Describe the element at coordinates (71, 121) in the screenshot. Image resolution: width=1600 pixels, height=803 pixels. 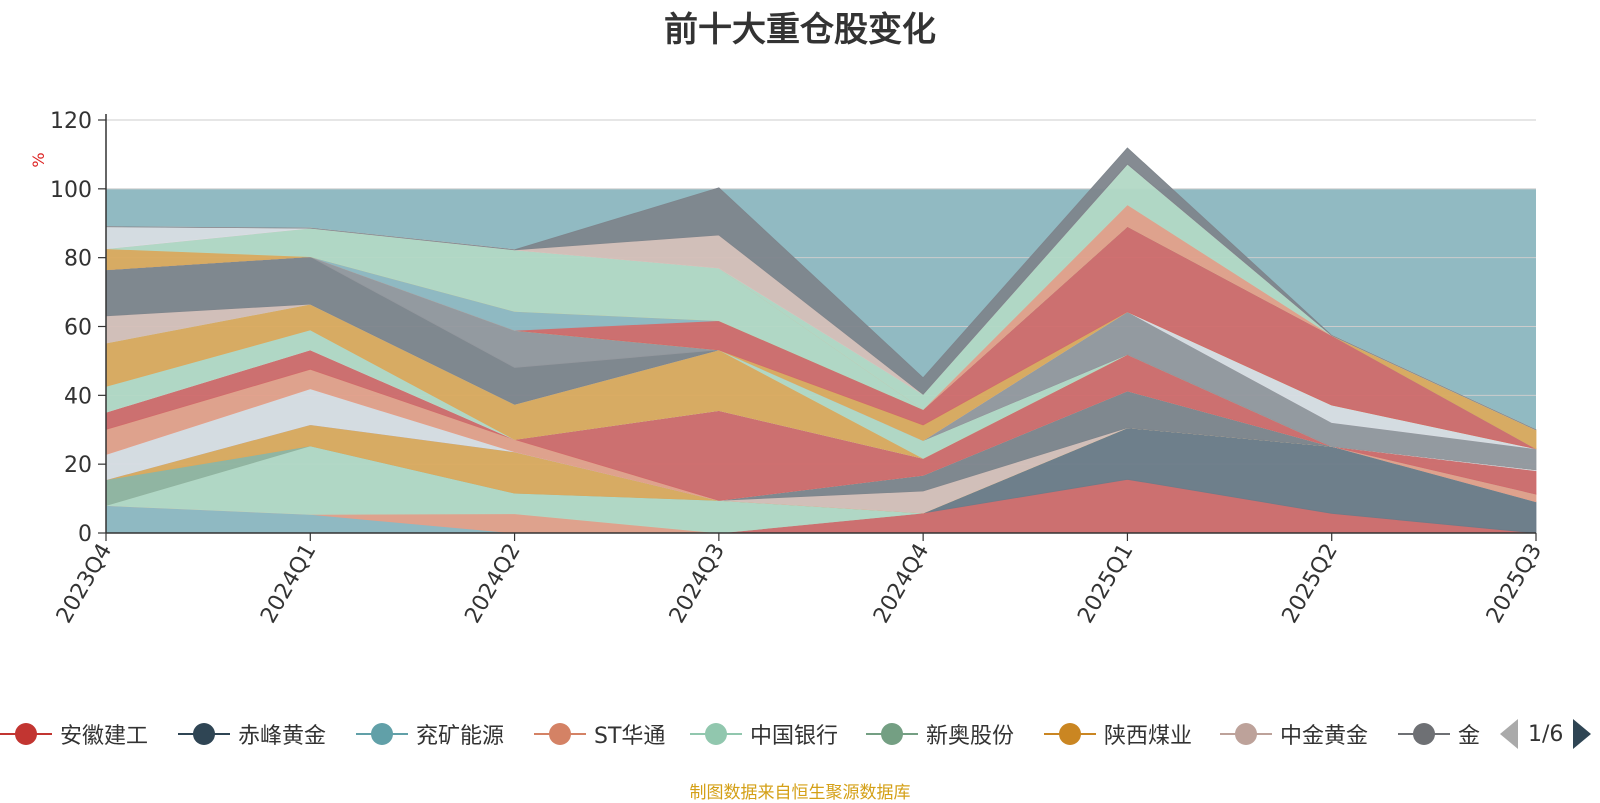
I see `y-tick-label-6: 120` at that location.